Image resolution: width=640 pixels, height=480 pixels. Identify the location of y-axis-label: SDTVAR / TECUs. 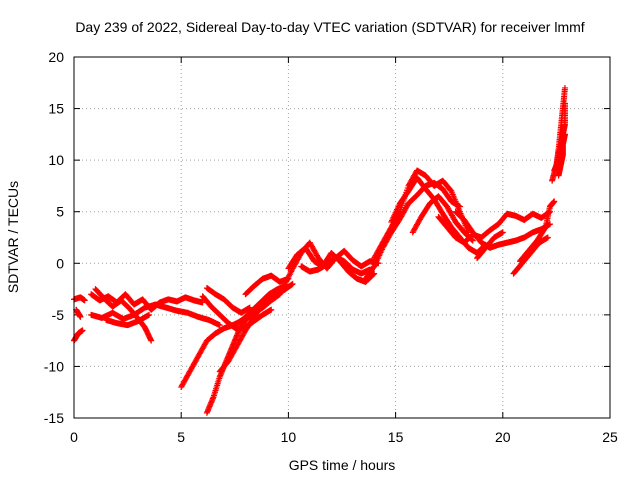
(13, 237).